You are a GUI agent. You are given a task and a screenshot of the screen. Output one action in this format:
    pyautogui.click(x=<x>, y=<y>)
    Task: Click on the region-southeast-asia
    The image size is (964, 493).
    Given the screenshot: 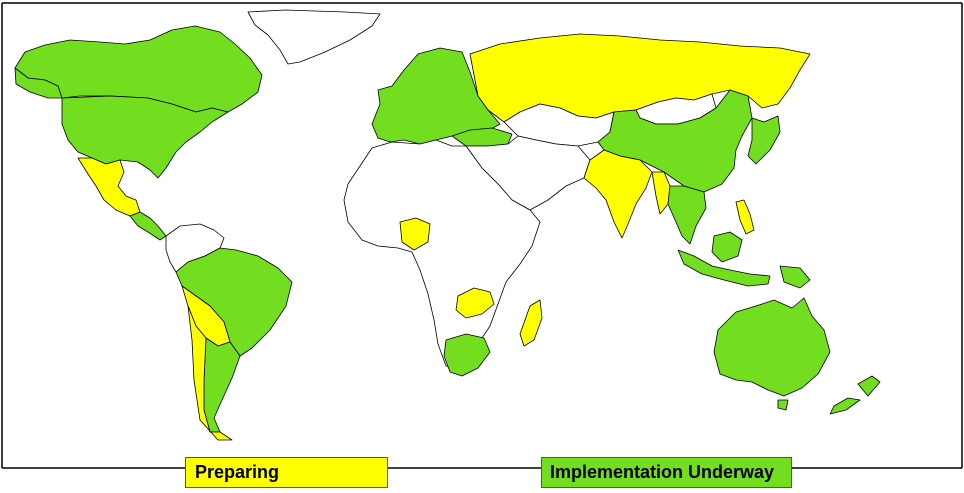 What is the action you would take?
    pyautogui.click(x=687, y=215)
    